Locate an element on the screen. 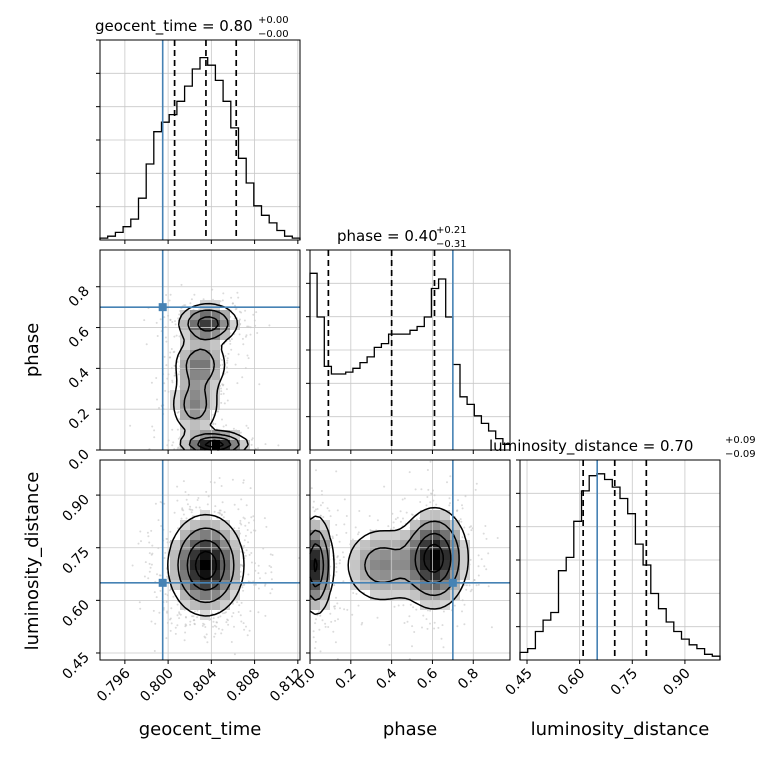 This screenshot has width=760, height=760. histogram-luminosity_distance is located at coordinates (620, 566).